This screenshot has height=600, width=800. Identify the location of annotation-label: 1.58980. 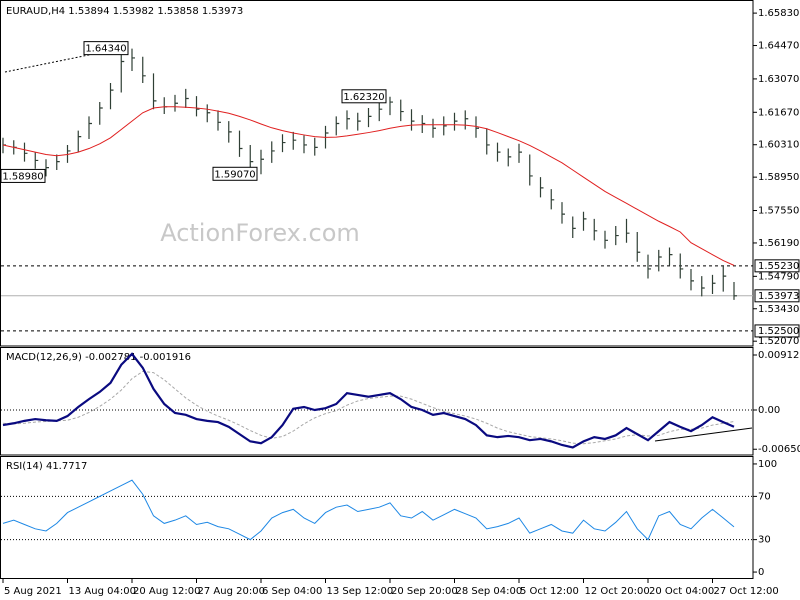
(22, 176).